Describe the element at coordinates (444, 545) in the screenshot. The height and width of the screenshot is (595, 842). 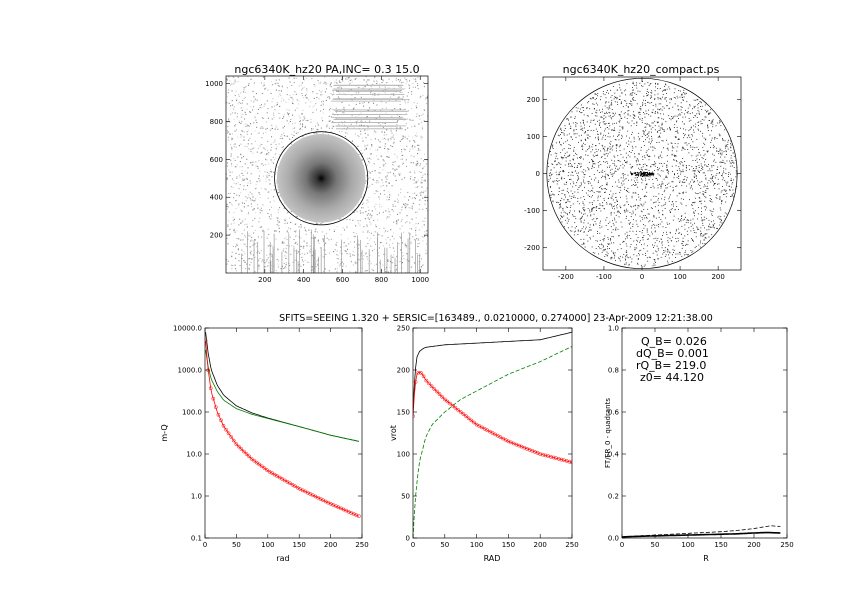
I see `rotation-curve-xtick-label: 50` at that location.